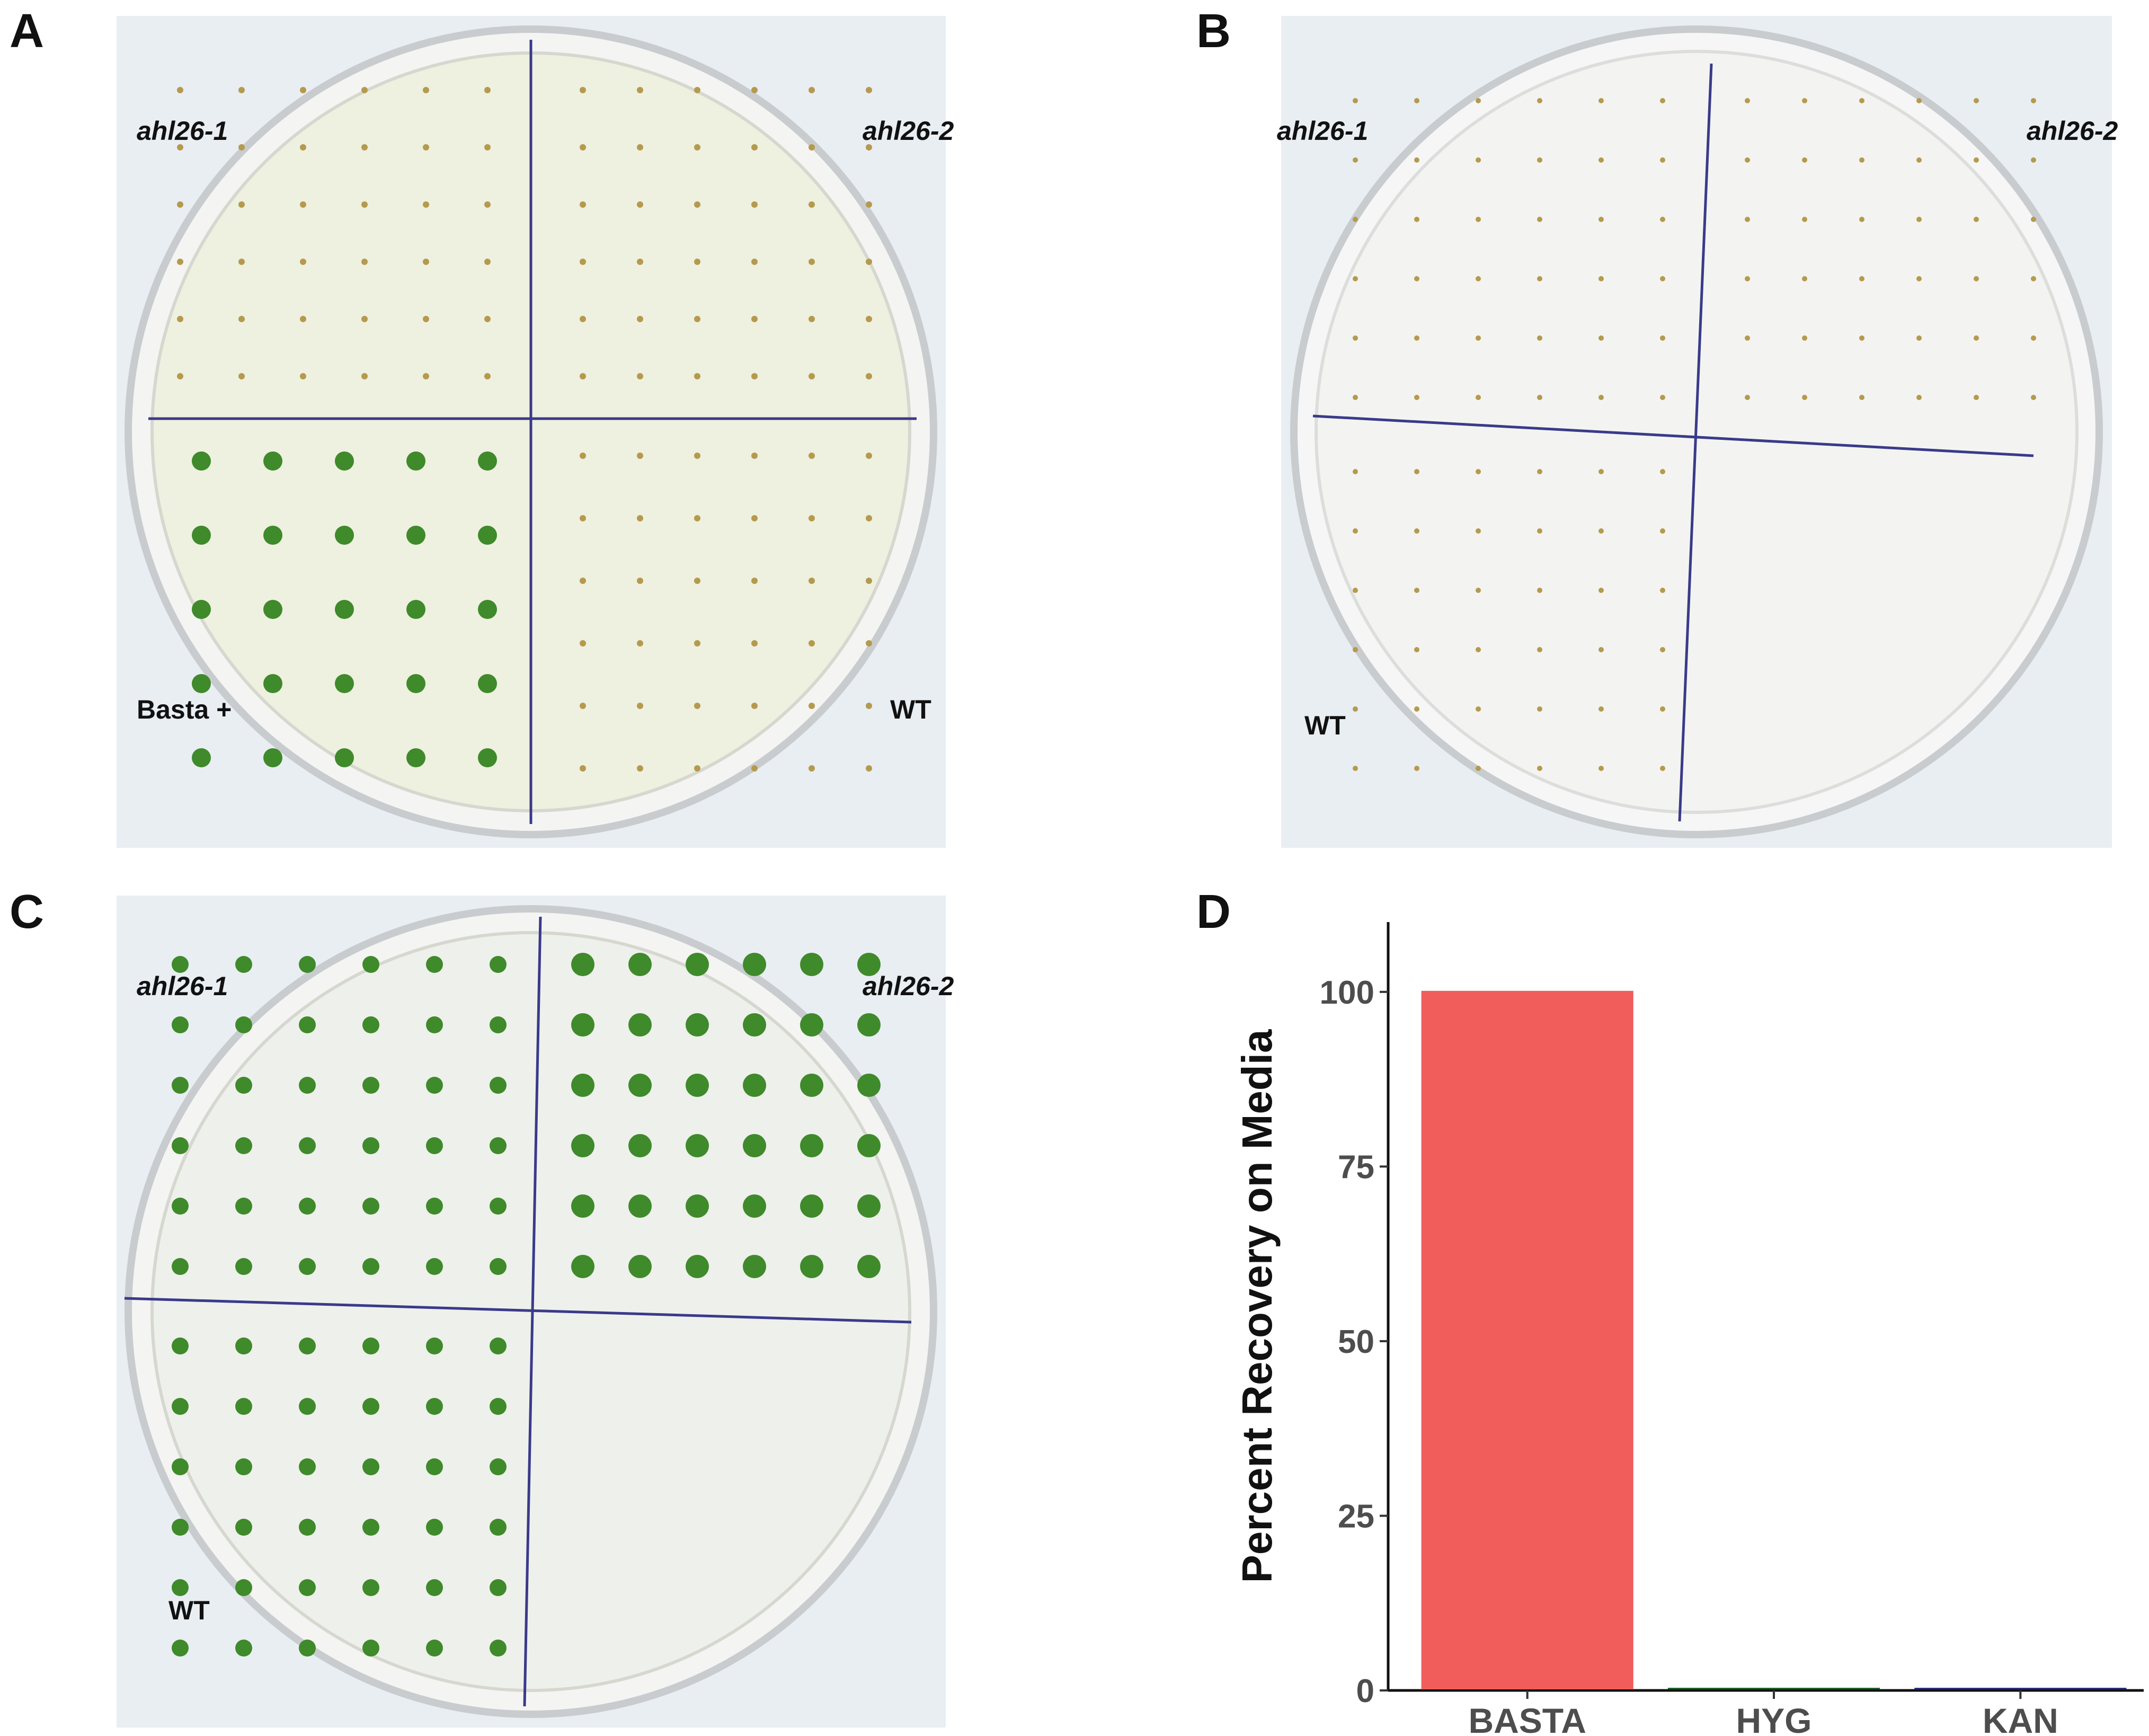  What do you see at coordinates (1323, 131) in the screenshot?
I see `label-b-ahl26-1: ahl26-1` at bounding box center [1323, 131].